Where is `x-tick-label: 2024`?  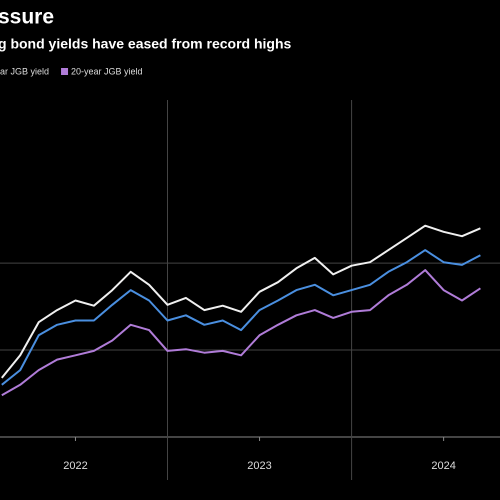 x-tick-label: 2024 is located at coordinates (443, 466).